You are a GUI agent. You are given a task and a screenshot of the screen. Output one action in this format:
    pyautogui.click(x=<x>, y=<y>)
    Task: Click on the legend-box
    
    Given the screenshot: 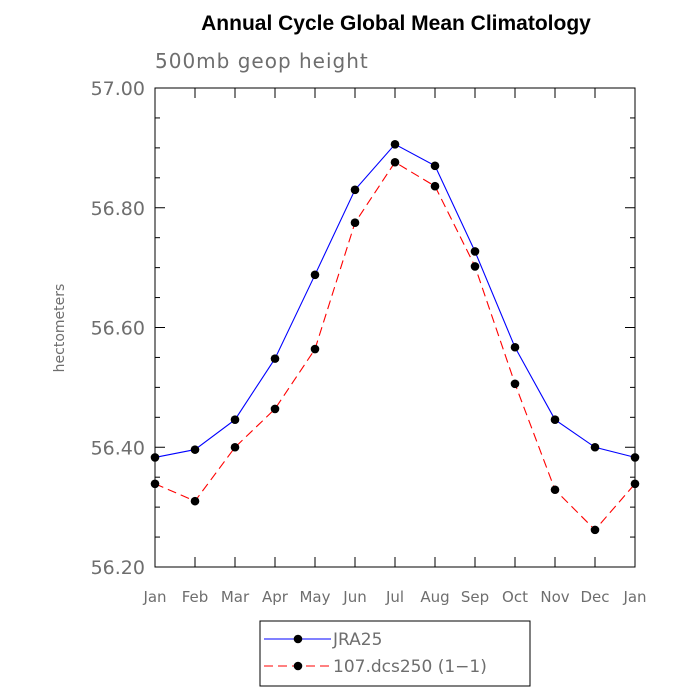 What is the action you would take?
    pyautogui.click(x=395, y=653)
    